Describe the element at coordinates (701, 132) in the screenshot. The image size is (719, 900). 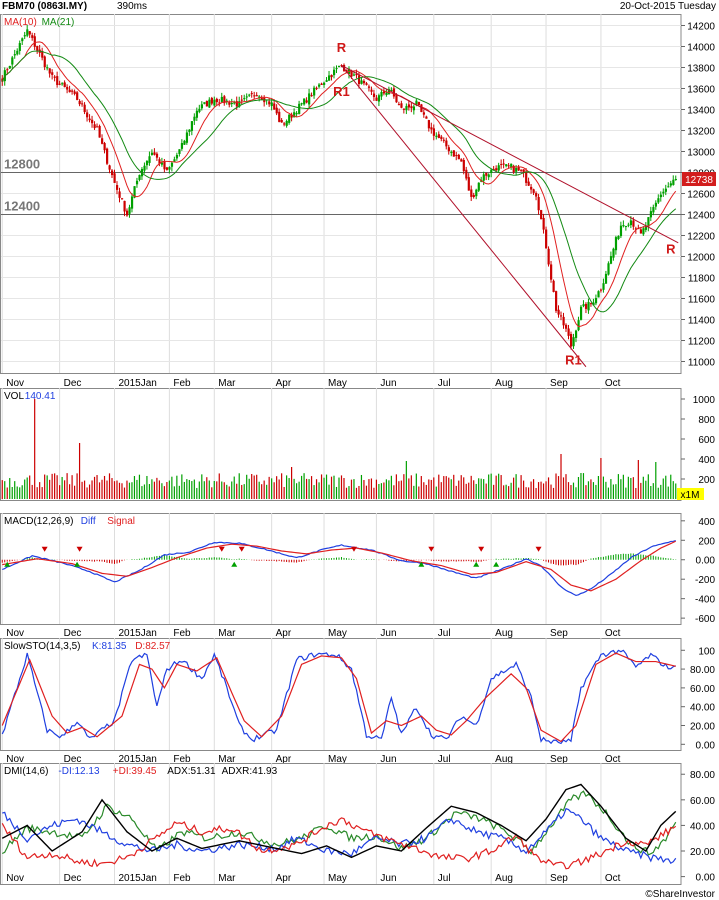
I see `price-y-tick-label: 13200` at that location.